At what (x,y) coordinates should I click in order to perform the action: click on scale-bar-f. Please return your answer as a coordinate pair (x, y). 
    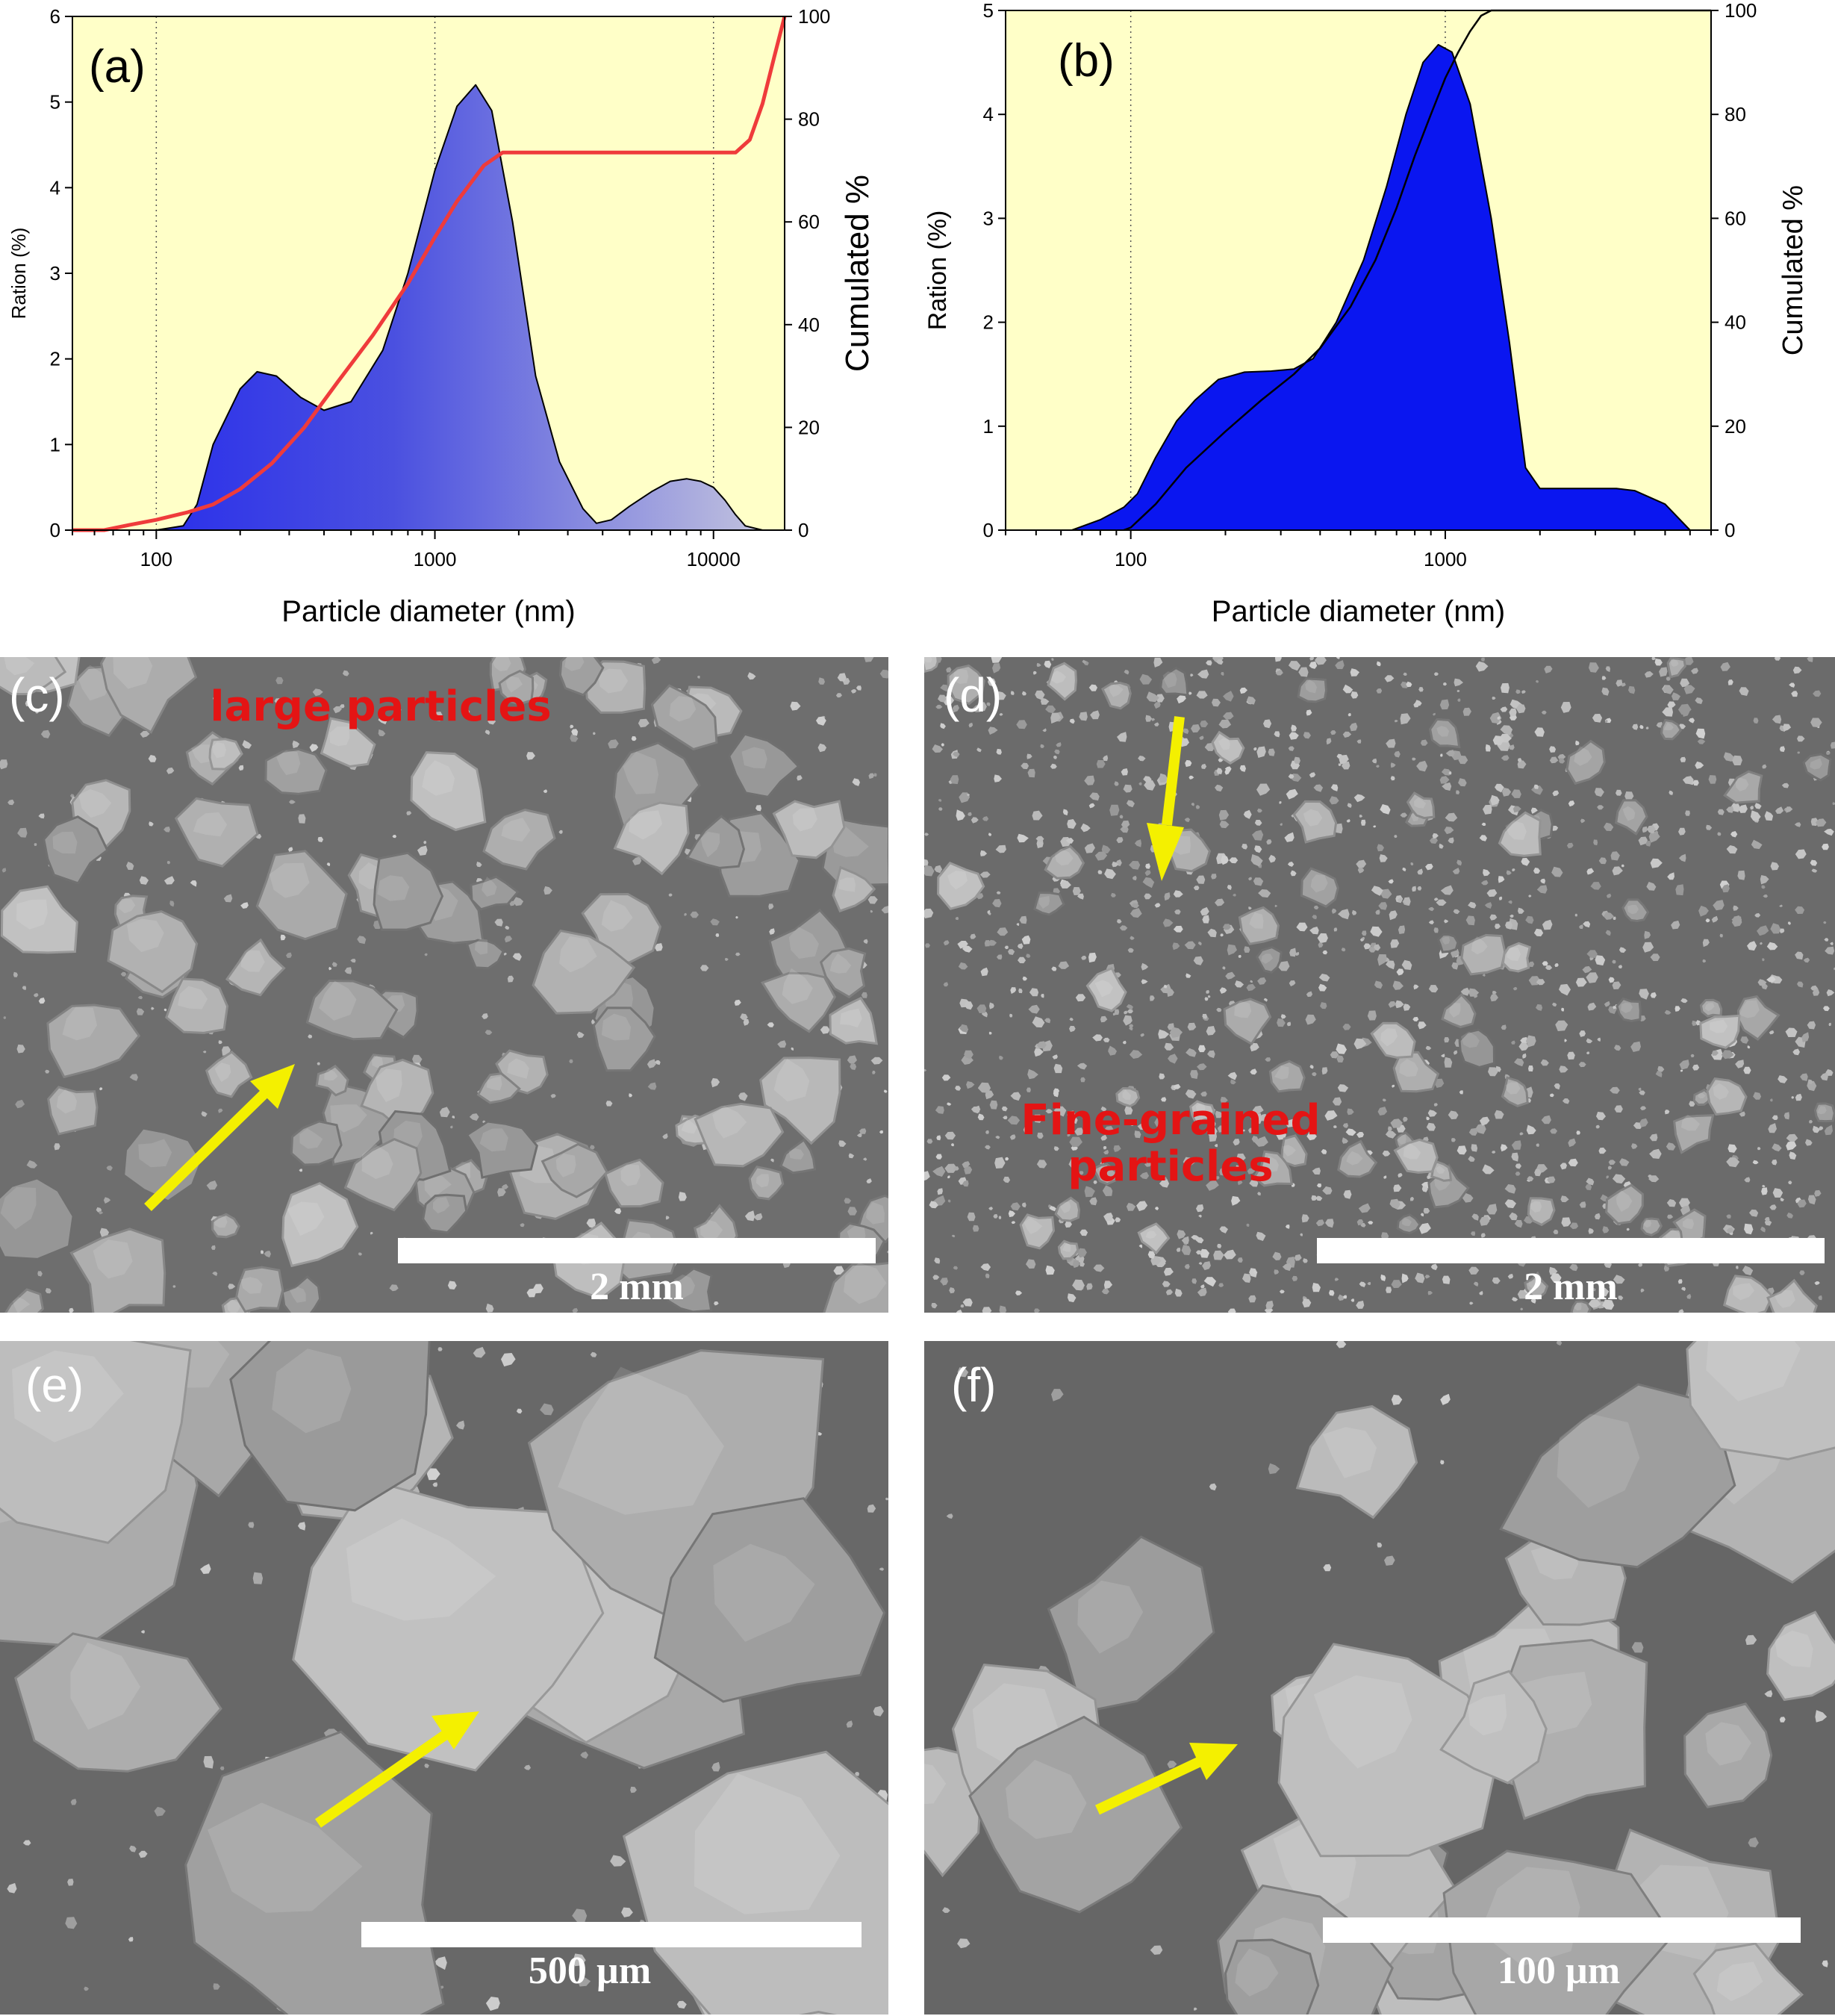
    Looking at the image, I should click on (1562, 1930).